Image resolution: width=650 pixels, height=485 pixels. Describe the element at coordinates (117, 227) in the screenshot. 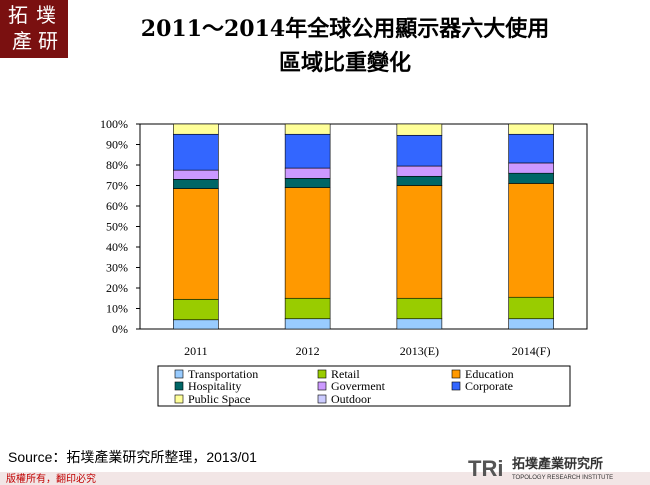

I see `y-tick-label: 50%` at that location.